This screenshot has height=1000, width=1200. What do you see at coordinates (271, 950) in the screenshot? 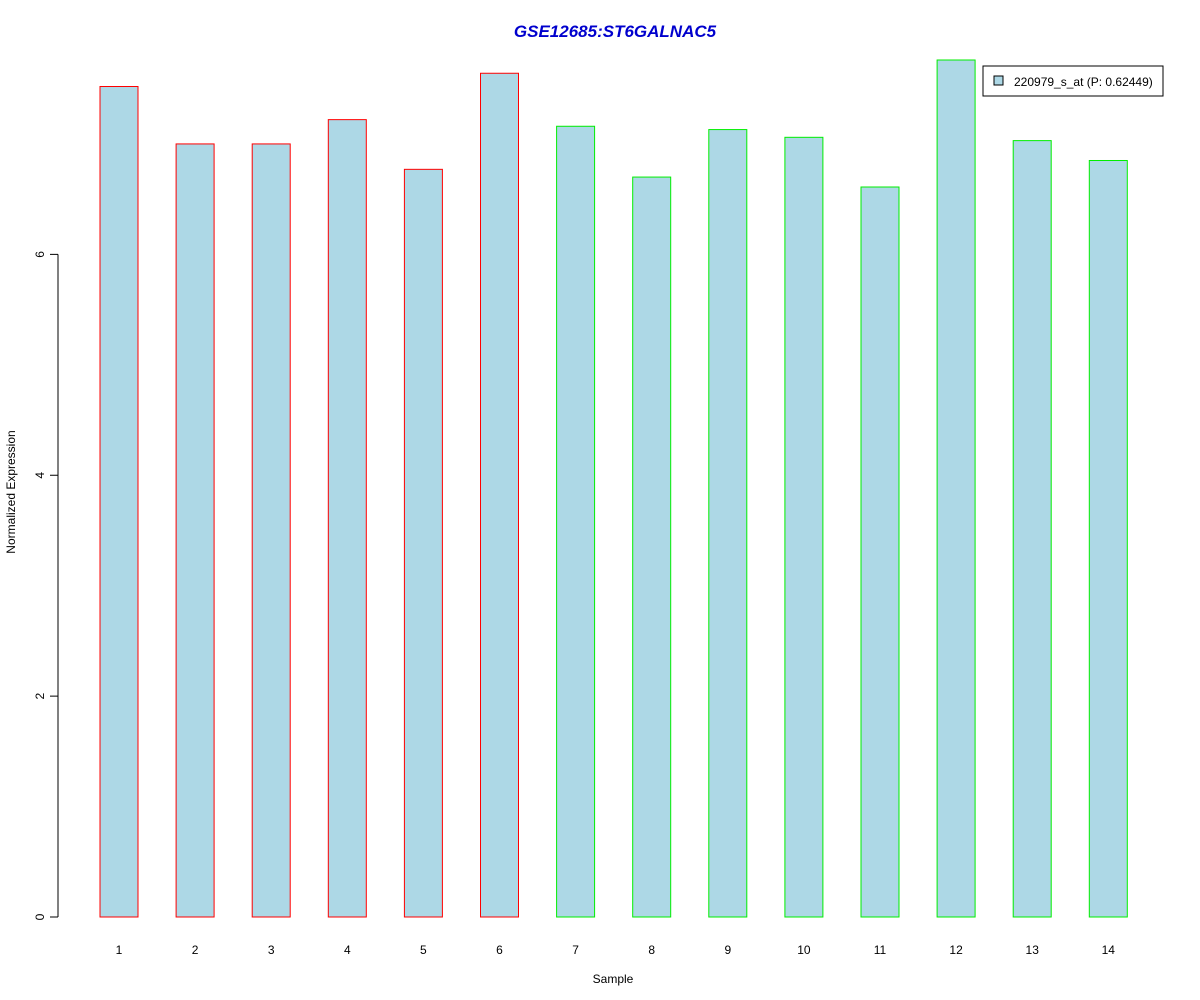
I see `x-tick-label: 3` at bounding box center [271, 950].